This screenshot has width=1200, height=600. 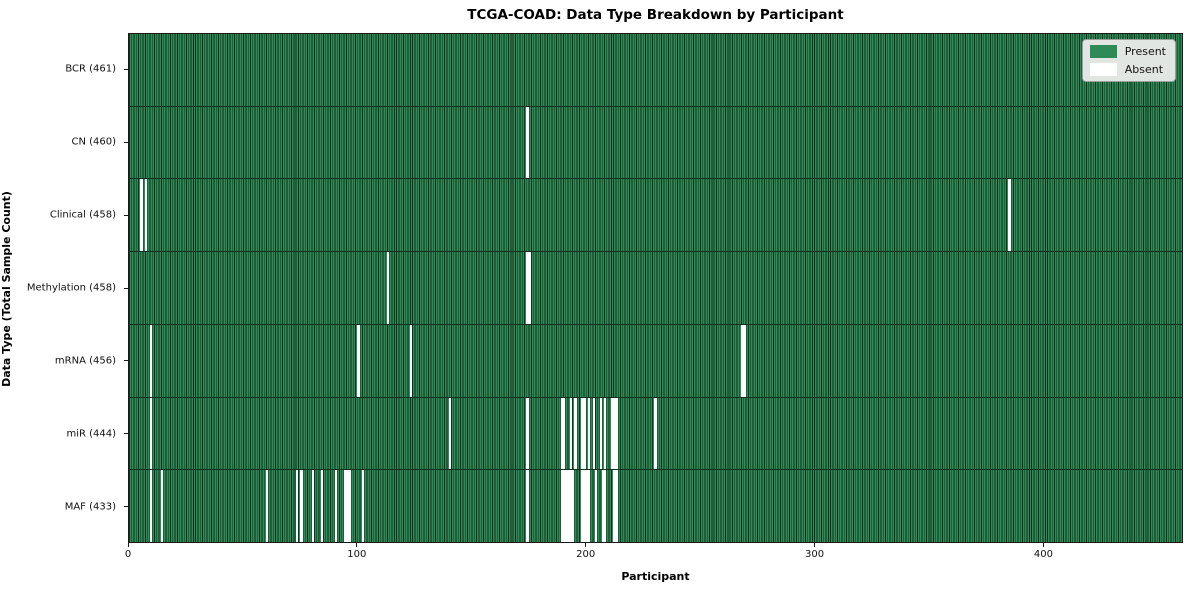 What do you see at coordinates (1103, 51) in the screenshot?
I see `present-swatch` at bounding box center [1103, 51].